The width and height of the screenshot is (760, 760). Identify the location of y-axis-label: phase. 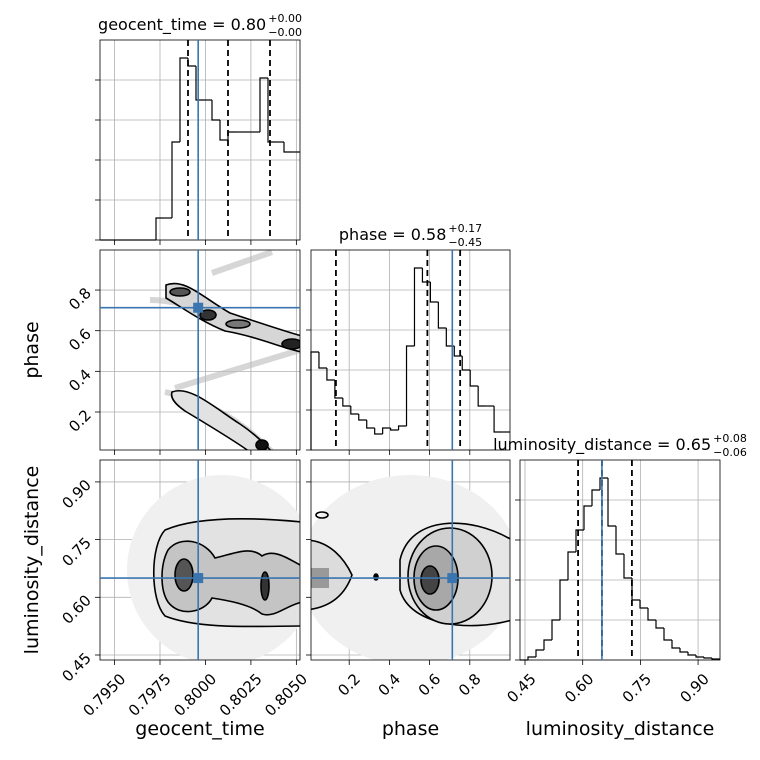
(32, 349).